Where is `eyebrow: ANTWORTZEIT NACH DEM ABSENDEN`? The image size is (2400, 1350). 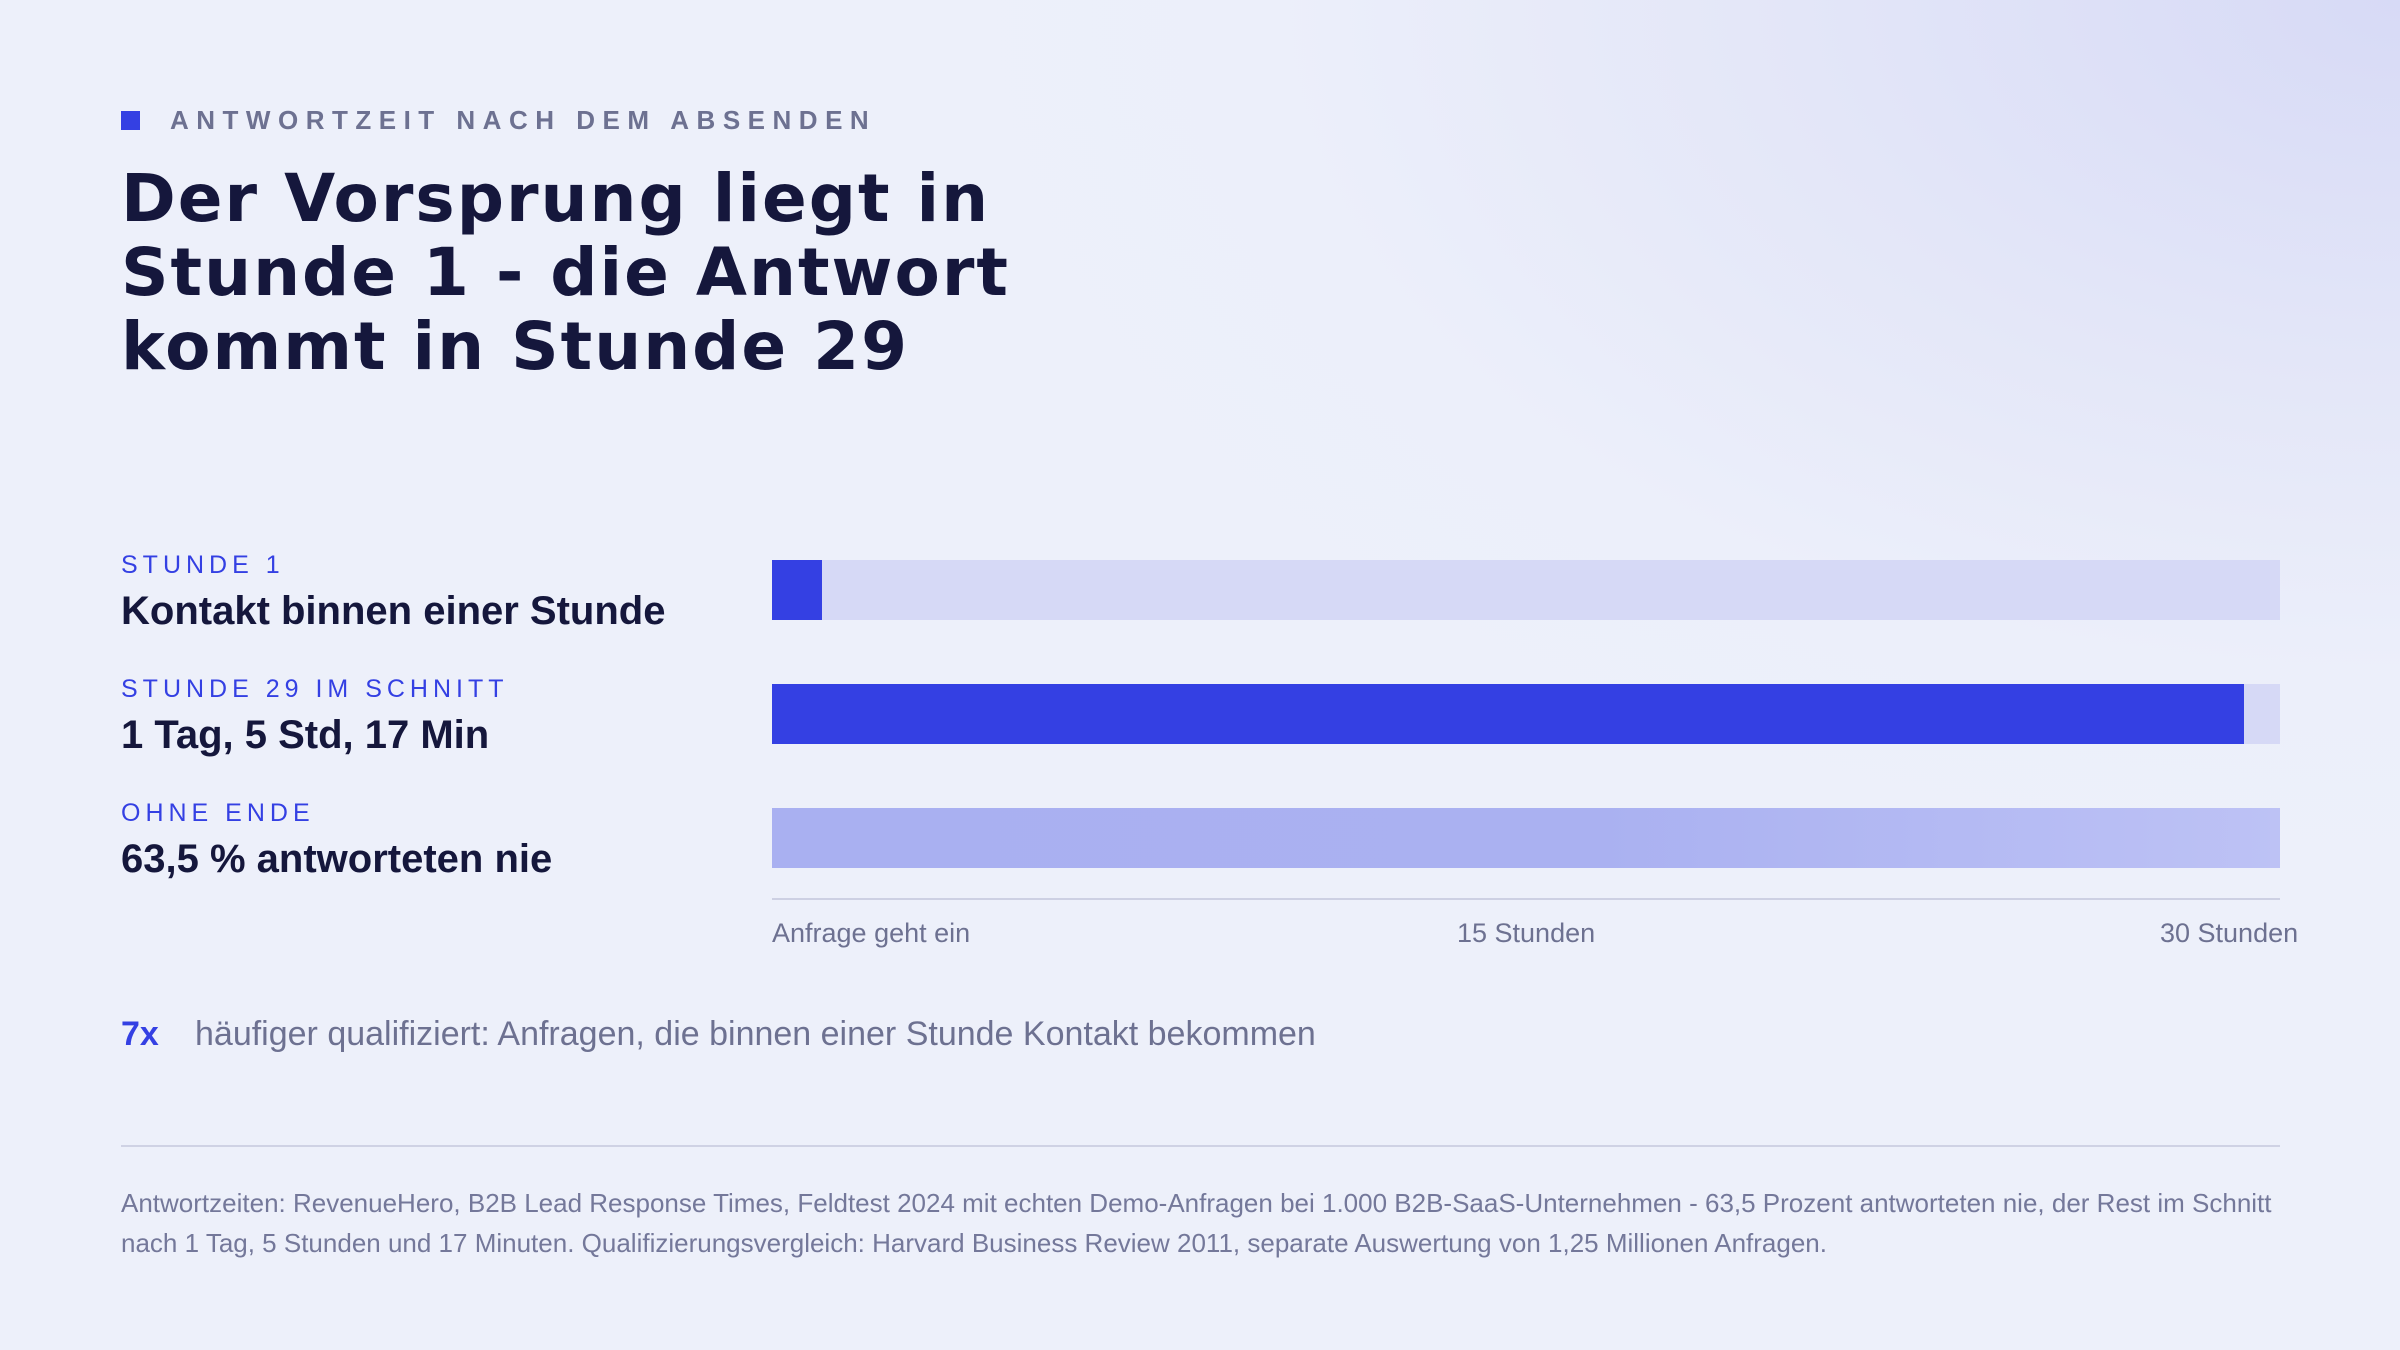
eyebrow: ANTWORTZEIT NACH DEM ABSENDEN is located at coordinates (499, 119).